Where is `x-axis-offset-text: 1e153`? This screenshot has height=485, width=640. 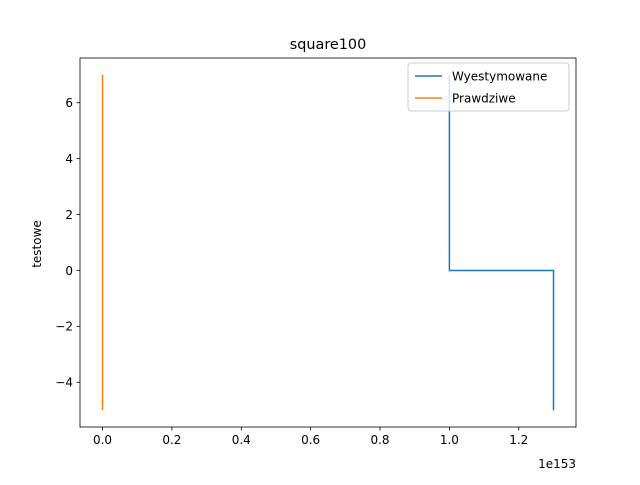 x-axis-offset-text: 1e153 is located at coordinates (557, 464).